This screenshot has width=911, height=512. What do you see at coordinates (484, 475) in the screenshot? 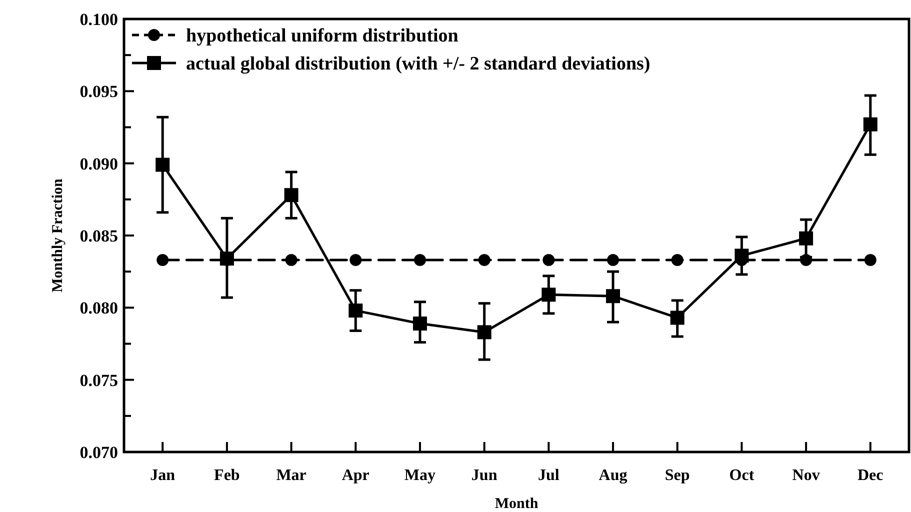
I see `x-tick-label: Jun` at bounding box center [484, 475].